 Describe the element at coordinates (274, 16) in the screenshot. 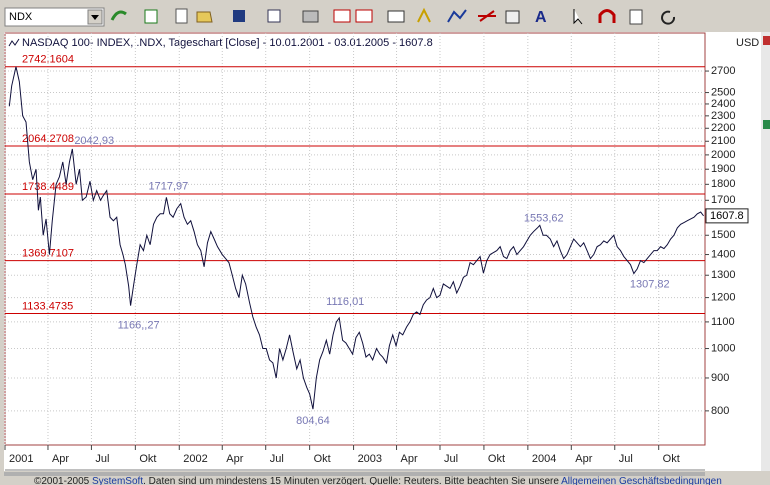

I see `icon-copy` at that location.